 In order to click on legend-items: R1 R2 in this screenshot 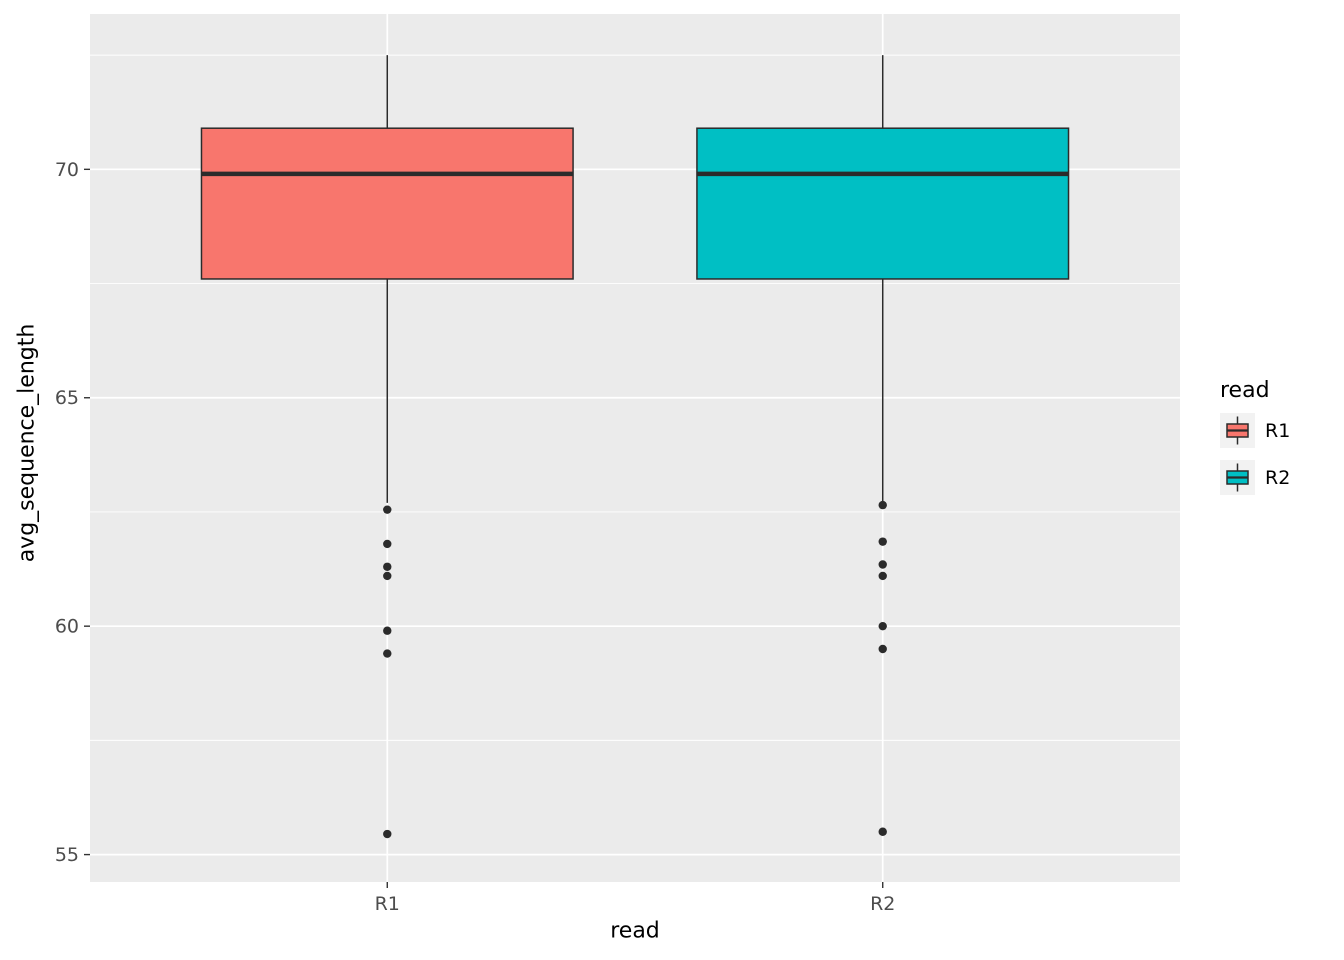, I will do `click(1255, 454)`.